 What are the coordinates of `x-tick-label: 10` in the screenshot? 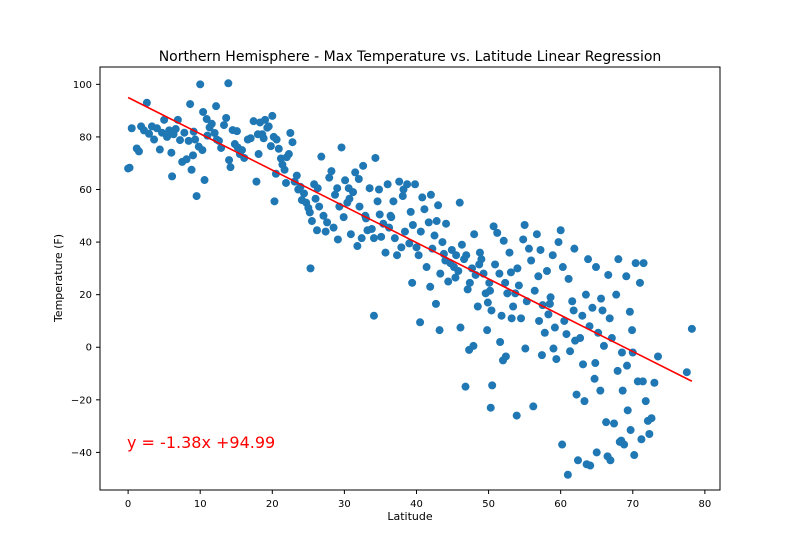 It's located at (200, 504).